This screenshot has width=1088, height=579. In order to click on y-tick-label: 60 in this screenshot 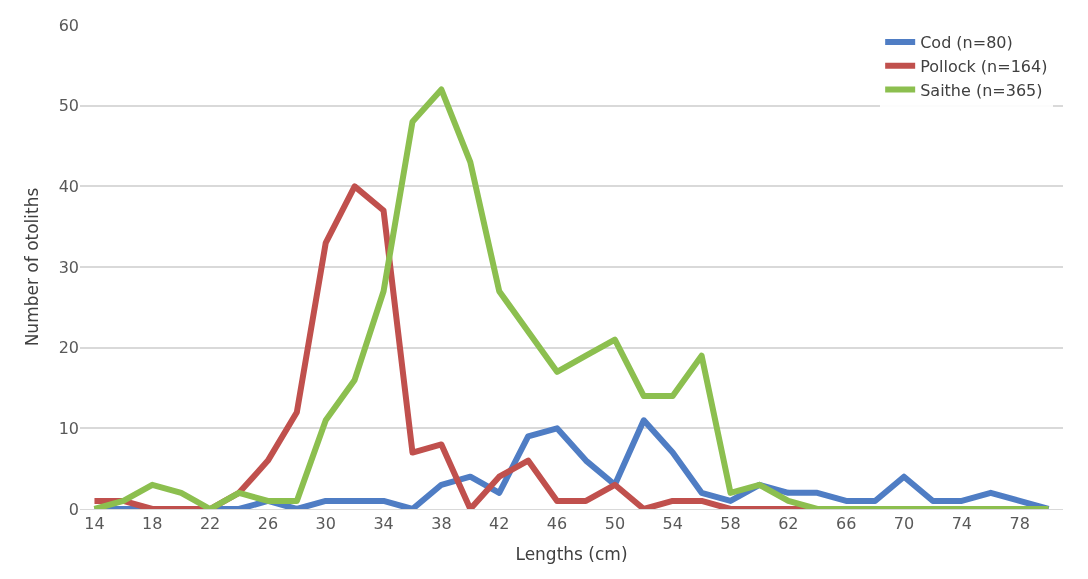, I will do `click(68, 25)`.